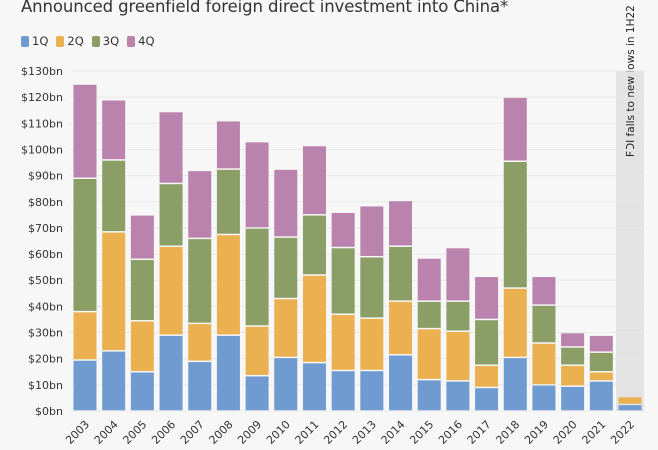 The width and height of the screenshot is (658, 450). Describe the element at coordinates (343, 229) in the screenshot. I see `bar-segment-4Q-2012` at that location.